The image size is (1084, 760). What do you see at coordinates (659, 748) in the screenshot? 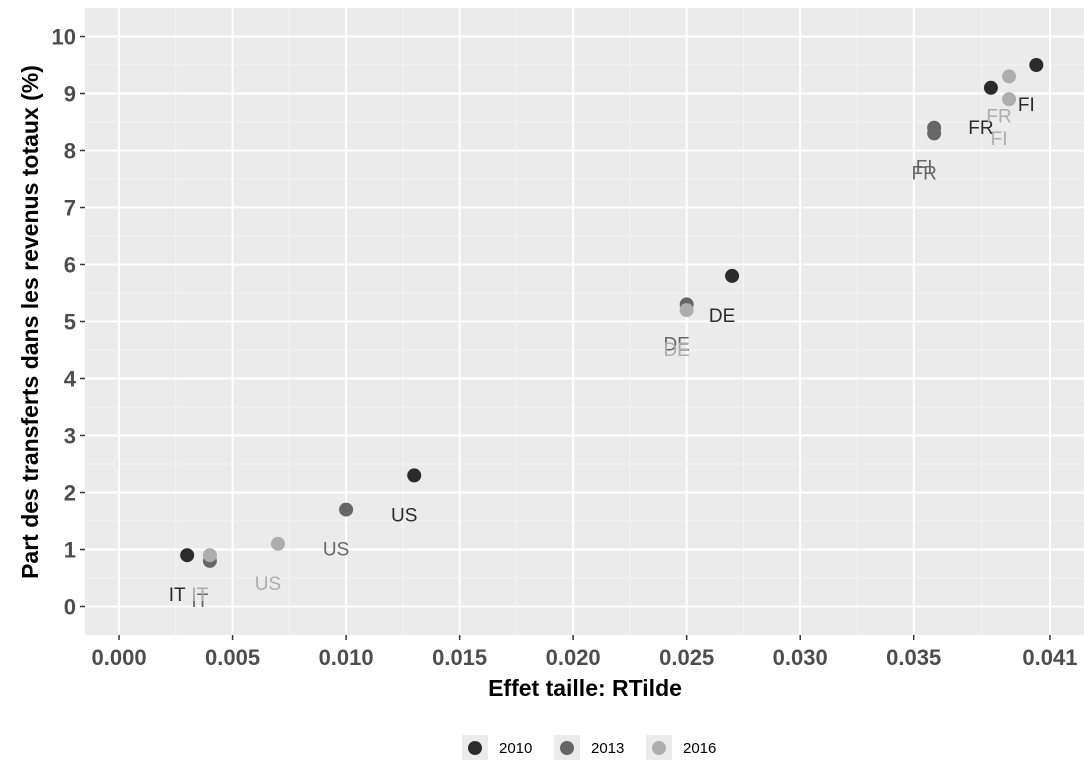
I see `legend-marker-2016` at bounding box center [659, 748].